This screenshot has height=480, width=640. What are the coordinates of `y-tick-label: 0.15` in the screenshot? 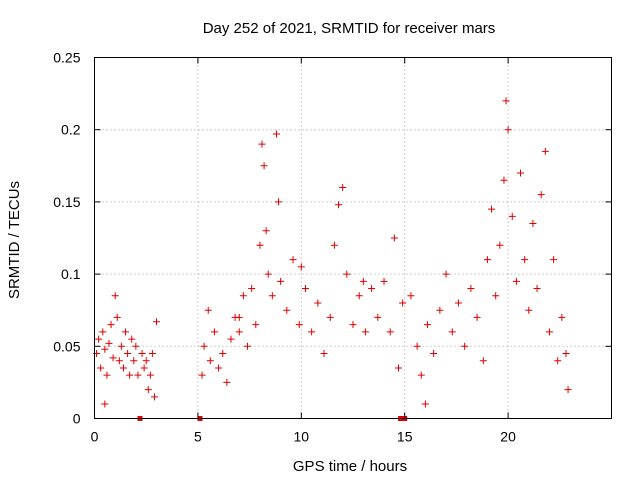 It's located at (66, 202).